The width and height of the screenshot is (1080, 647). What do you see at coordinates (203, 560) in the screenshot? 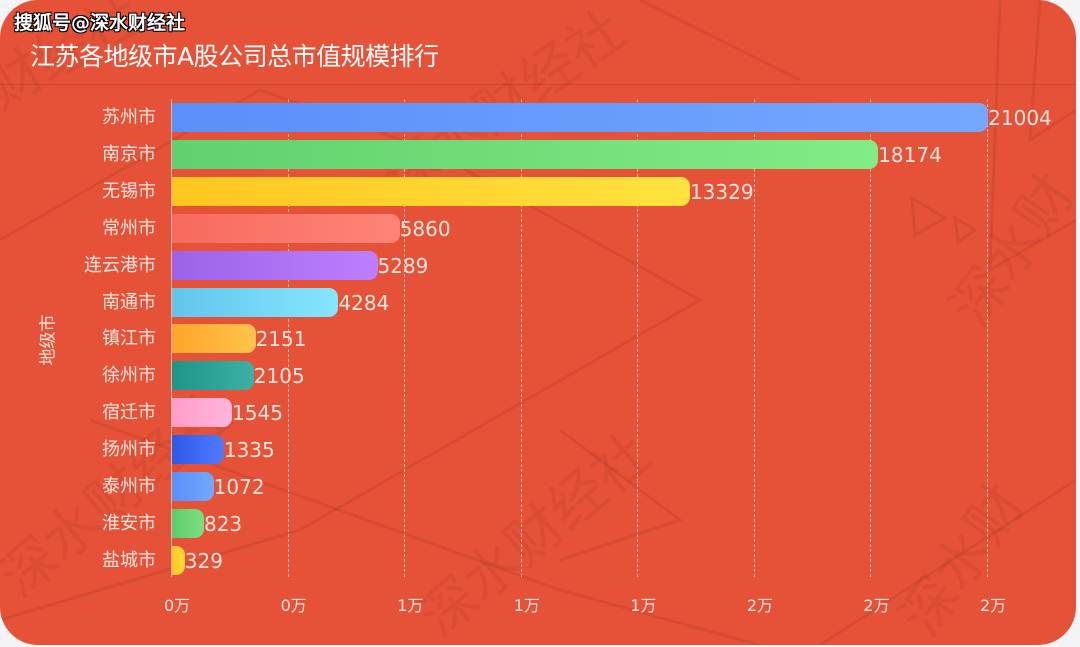
I see `value-label: 329` at bounding box center [203, 560].